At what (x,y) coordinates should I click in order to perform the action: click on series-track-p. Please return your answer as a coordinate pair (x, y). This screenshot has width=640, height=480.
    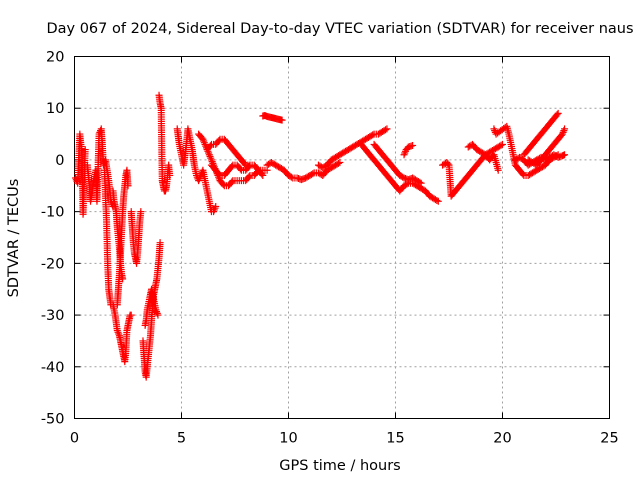
    Looking at the image, I should click on (352, 148).